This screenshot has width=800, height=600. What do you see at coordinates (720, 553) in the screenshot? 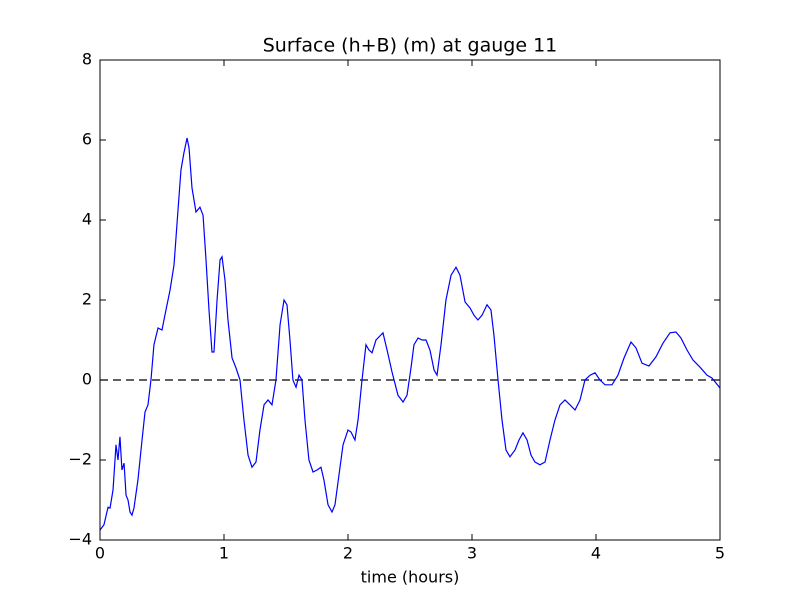
I see `x-tick-label: 5` at bounding box center [720, 553].